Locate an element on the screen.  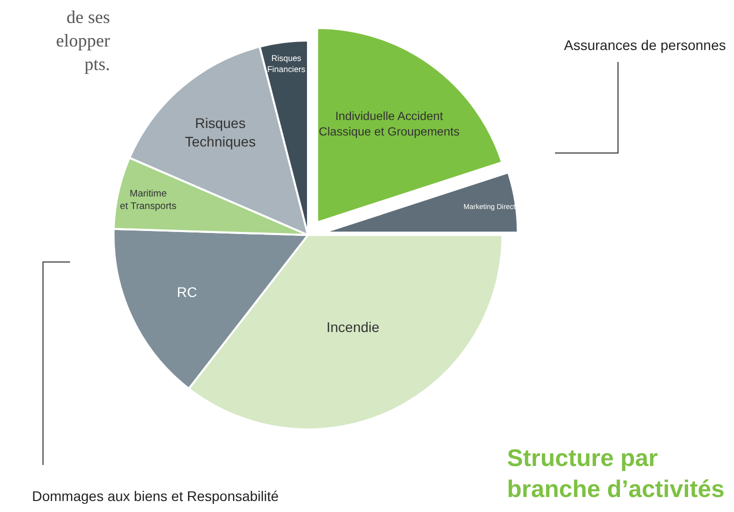
text: de ses elopper pts. is located at coordinates (83, 40).